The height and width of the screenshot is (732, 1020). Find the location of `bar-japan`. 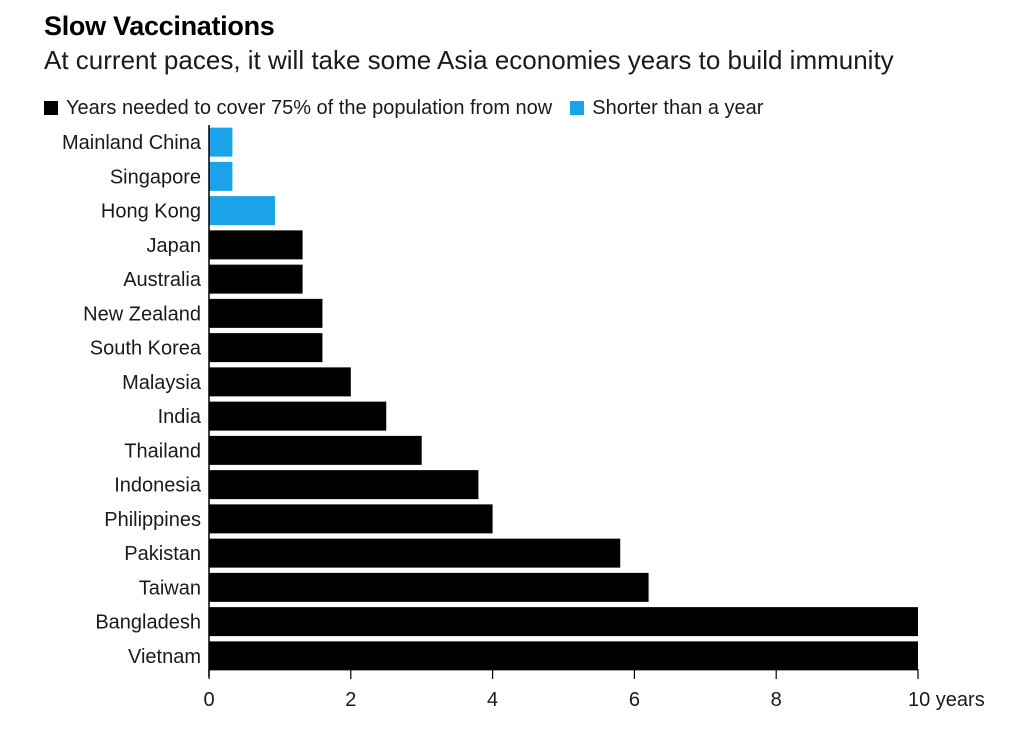

bar-japan is located at coordinates (256, 245).